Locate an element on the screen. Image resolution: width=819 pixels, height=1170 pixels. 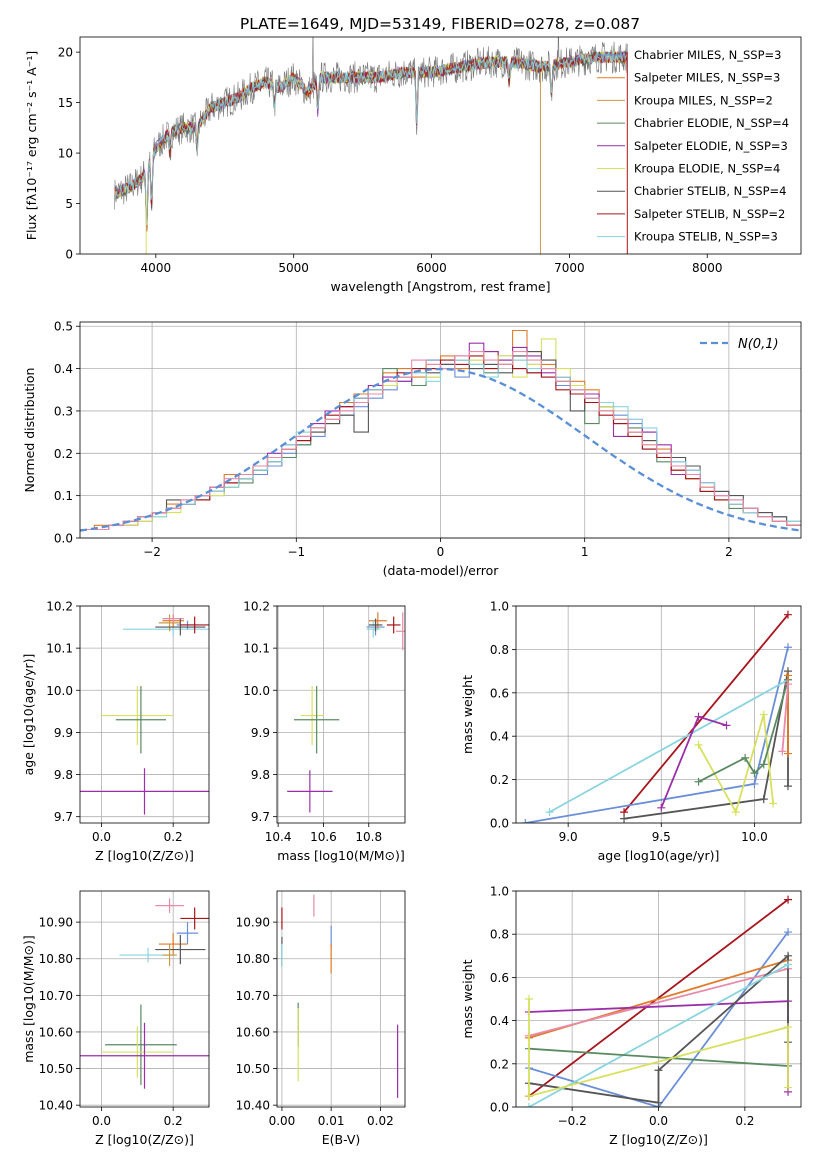
y-tick-label: 0.8 is located at coordinates (499, 650).